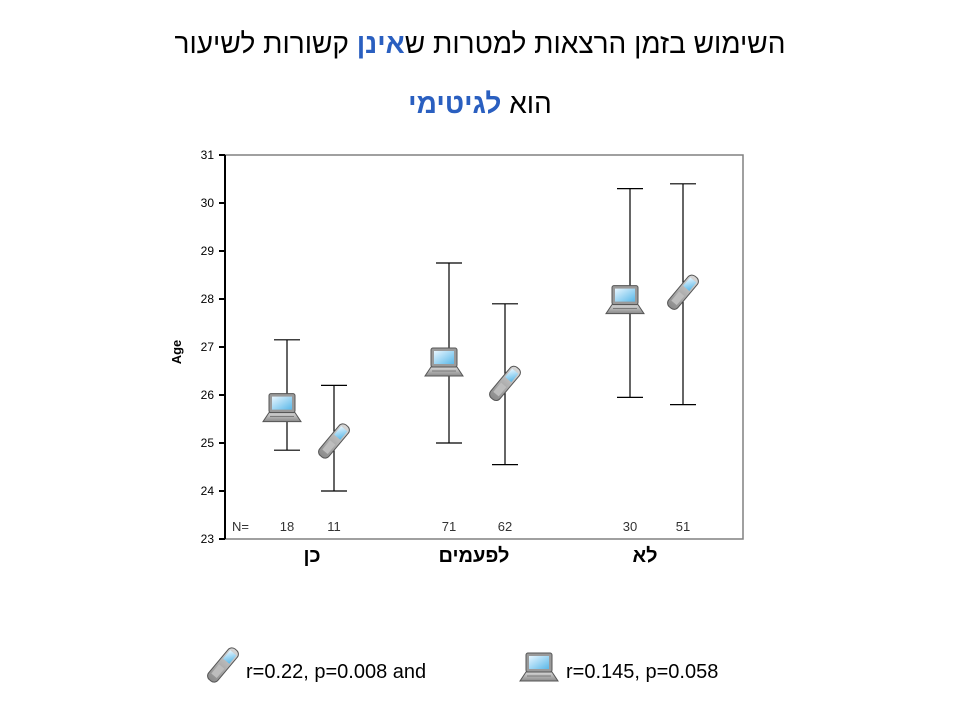  What do you see at coordinates (645, 556) in the screenshot?
I see `category-label-no: לא` at bounding box center [645, 556].